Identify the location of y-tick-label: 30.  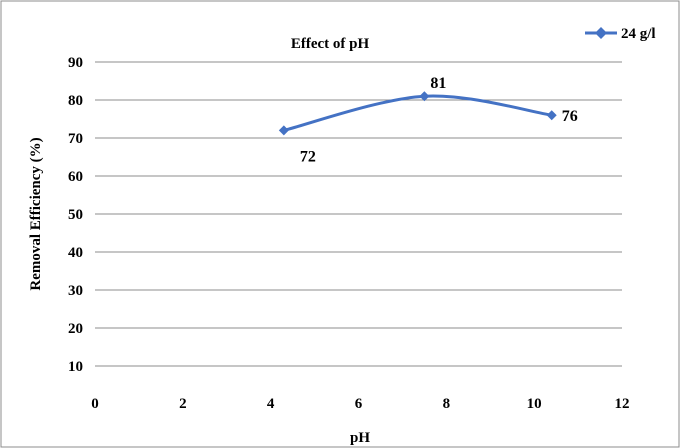
(75, 291).